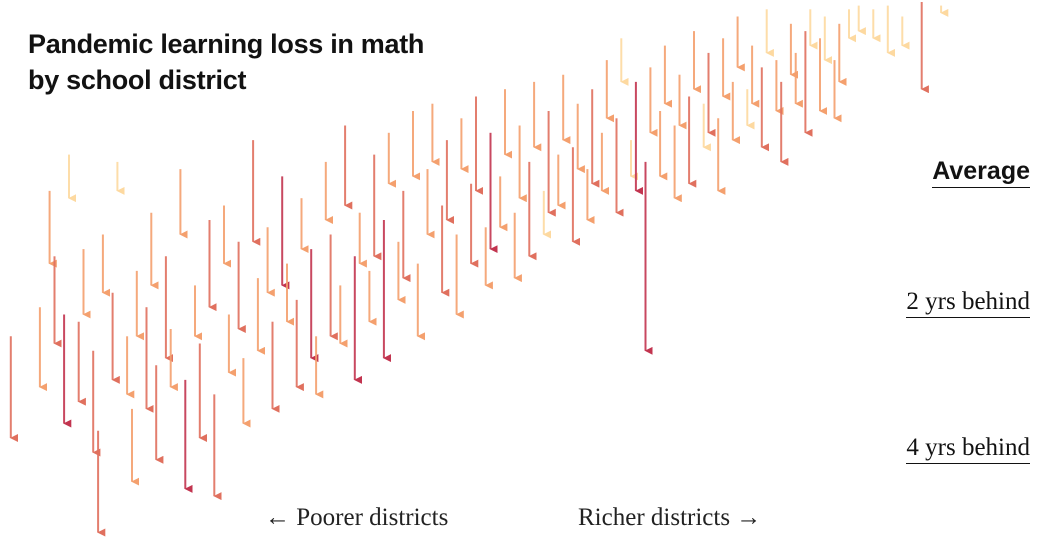 Image resolution: width=1050 pixels, height=549 pixels. Describe the element at coordinates (670, 517) in the screenshot. I see `x-annotation-richer: Richer districts →` at that location.